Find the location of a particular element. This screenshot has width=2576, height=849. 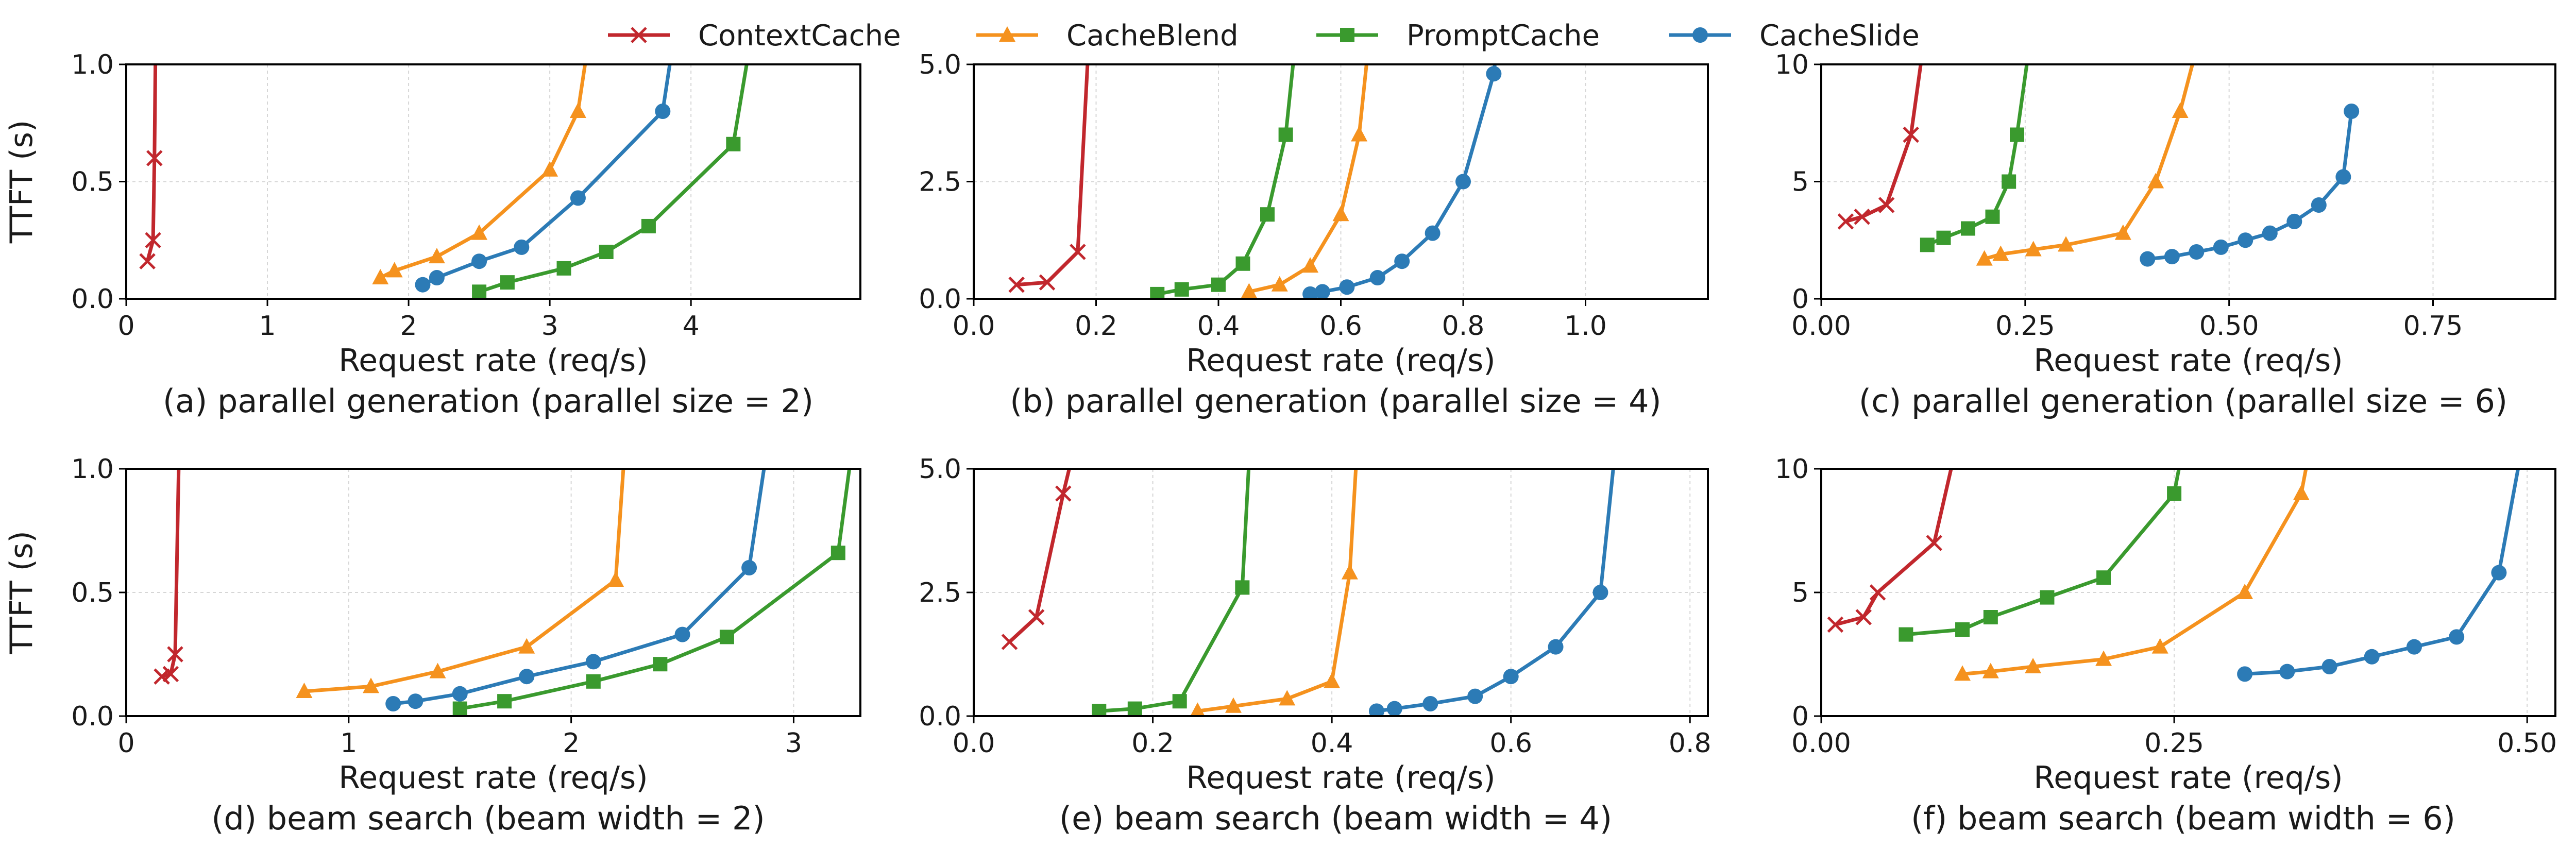

x-tick-label: 2 is located at coordinates (571, 743).